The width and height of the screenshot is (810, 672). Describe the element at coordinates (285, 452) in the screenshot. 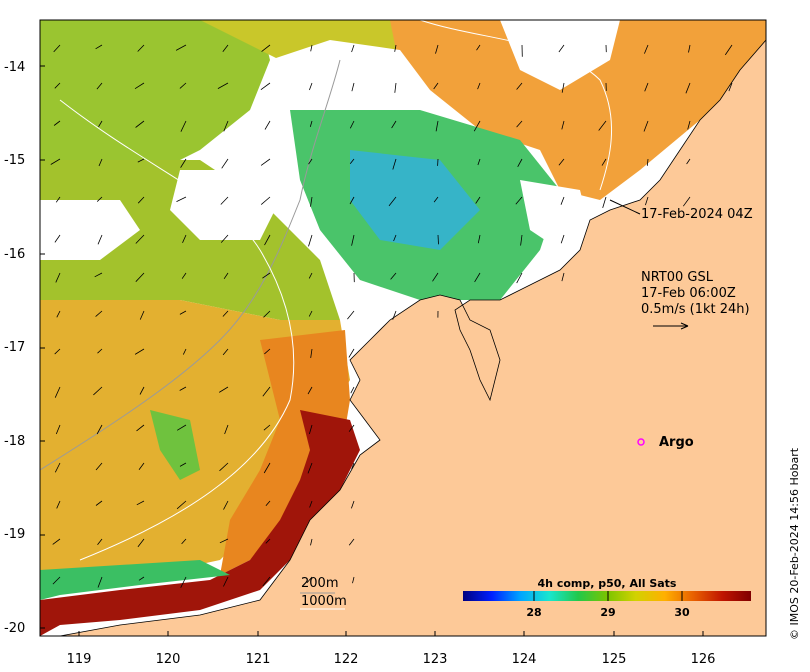

I see `sst-orange-coast` at that location.